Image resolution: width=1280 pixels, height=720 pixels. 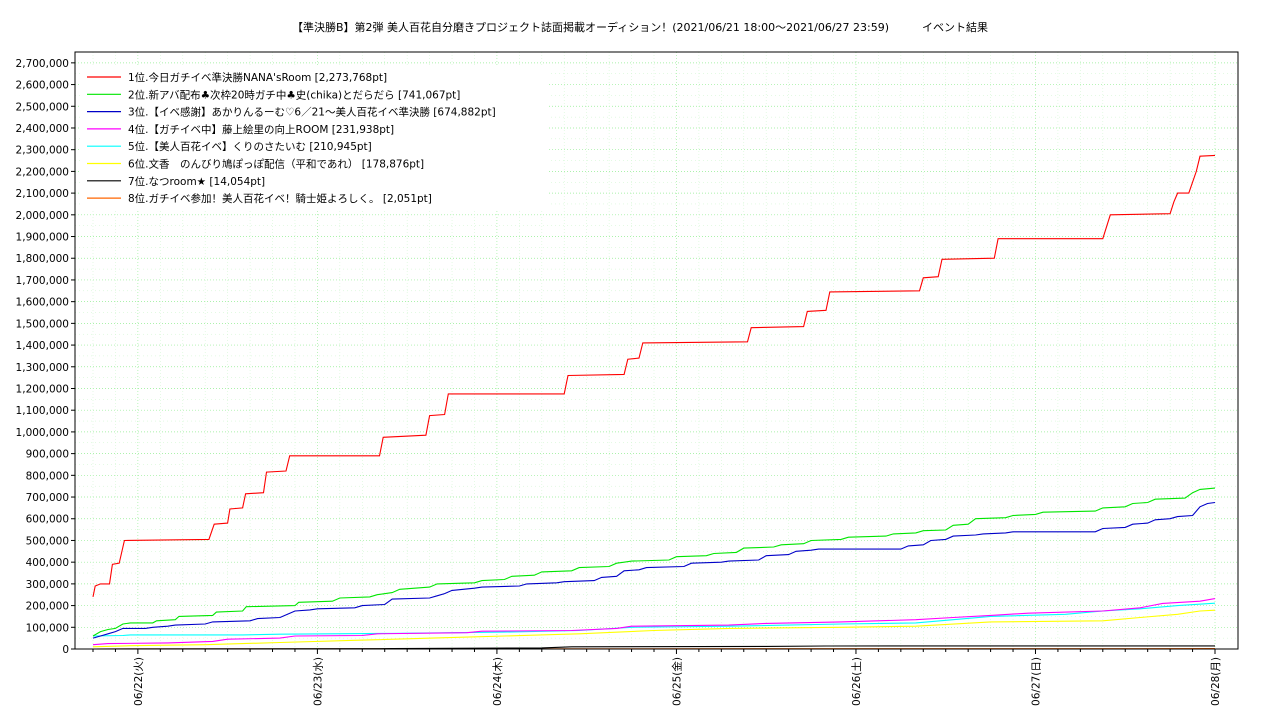 What do you see at coordinates (42, 216) in the screenshot?
I see `y-tick-label: 2,000,000` at bounding box center [42, 216].